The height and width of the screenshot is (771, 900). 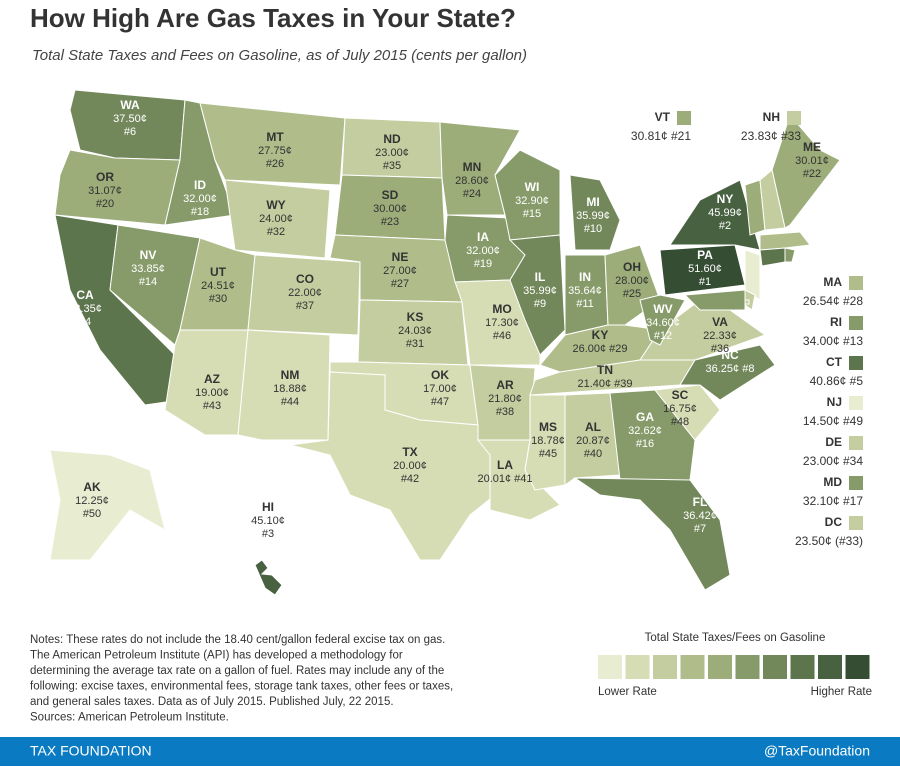 I want to click on state-value: 27.00¢, so click(x=400, y=271).